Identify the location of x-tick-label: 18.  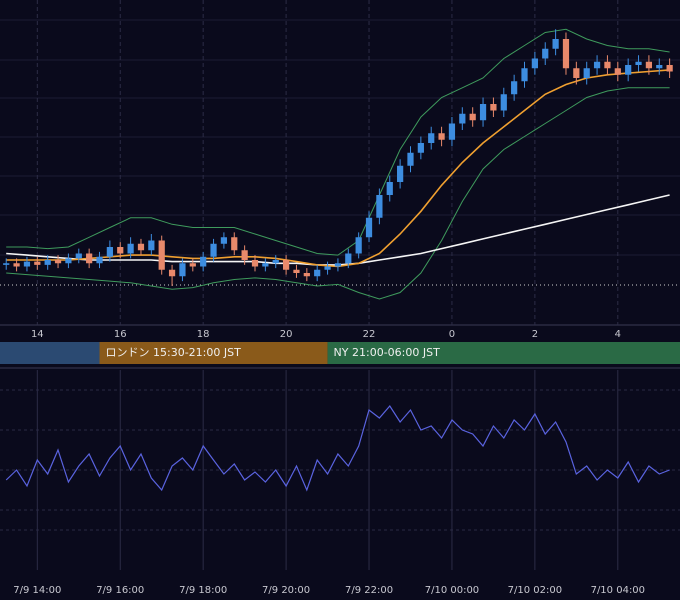
(203, 334).